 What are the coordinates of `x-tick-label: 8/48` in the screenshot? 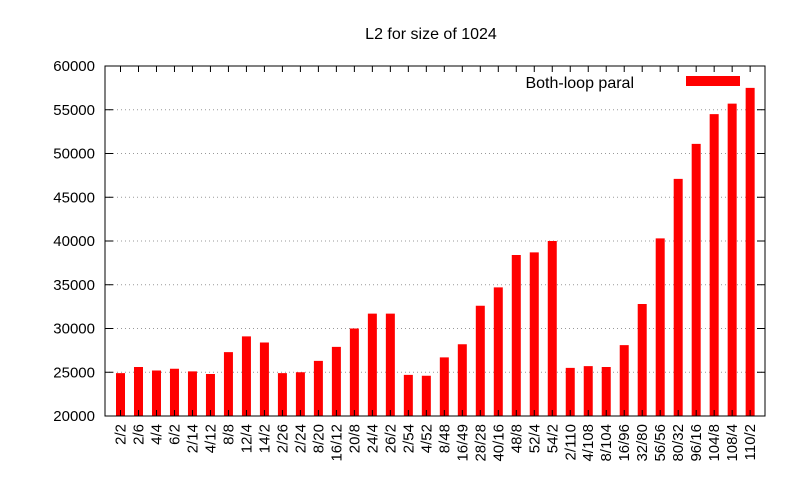 It's located at (444, 438).